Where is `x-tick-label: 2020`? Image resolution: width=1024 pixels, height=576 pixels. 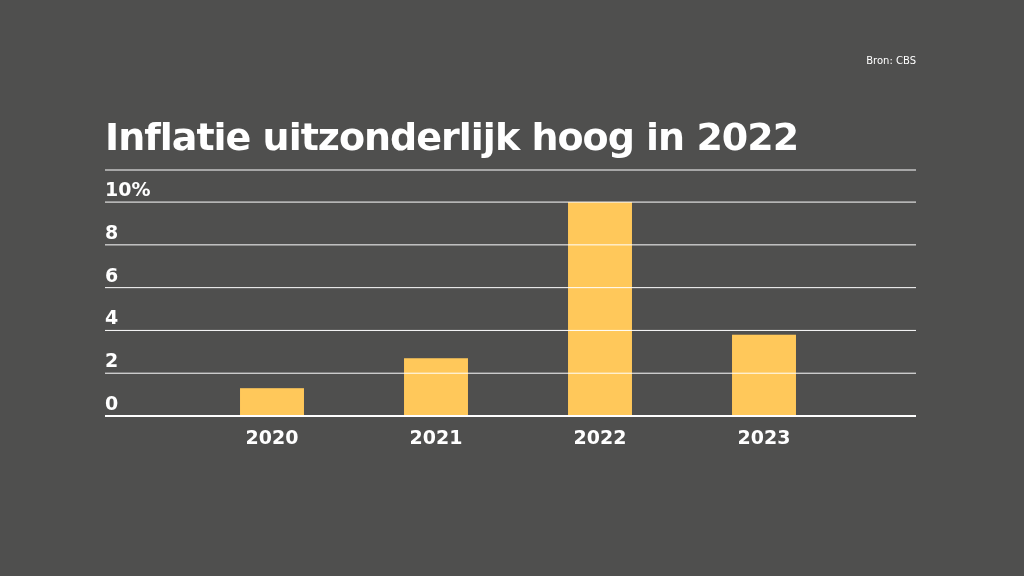 x-tick-label: 2020 is located at coordinates (272, 437).